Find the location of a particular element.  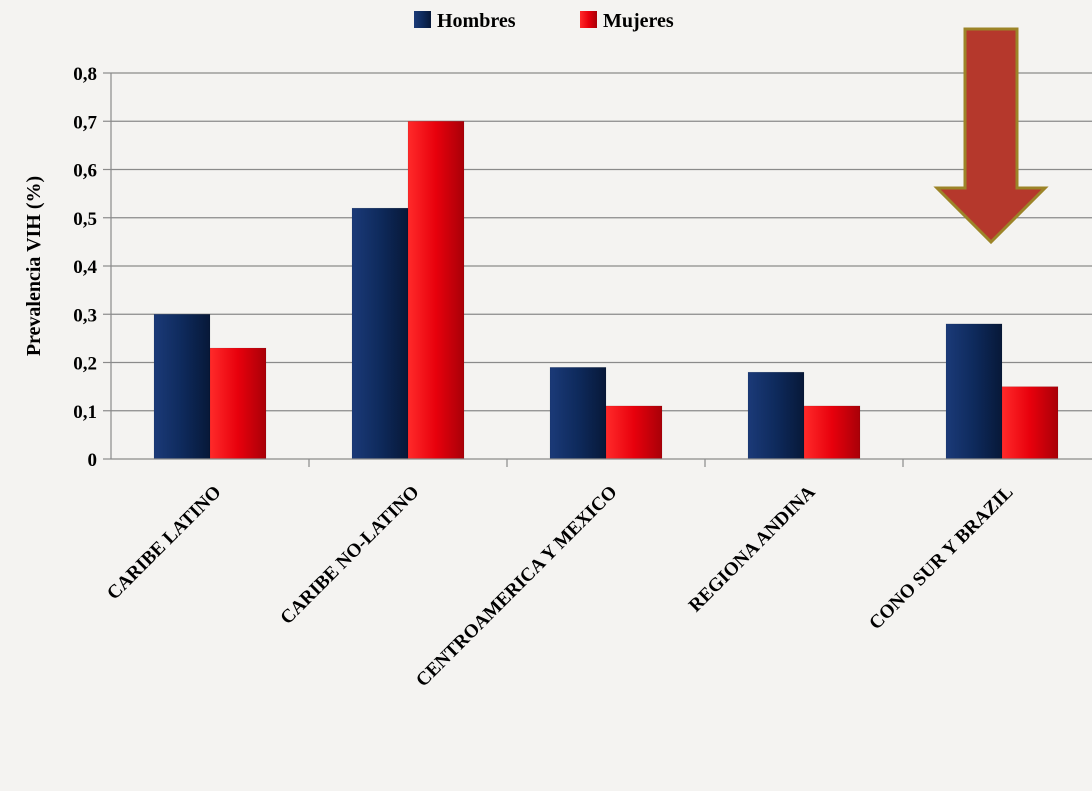

down-arrow-annotation is located at coordinates (991, 136).